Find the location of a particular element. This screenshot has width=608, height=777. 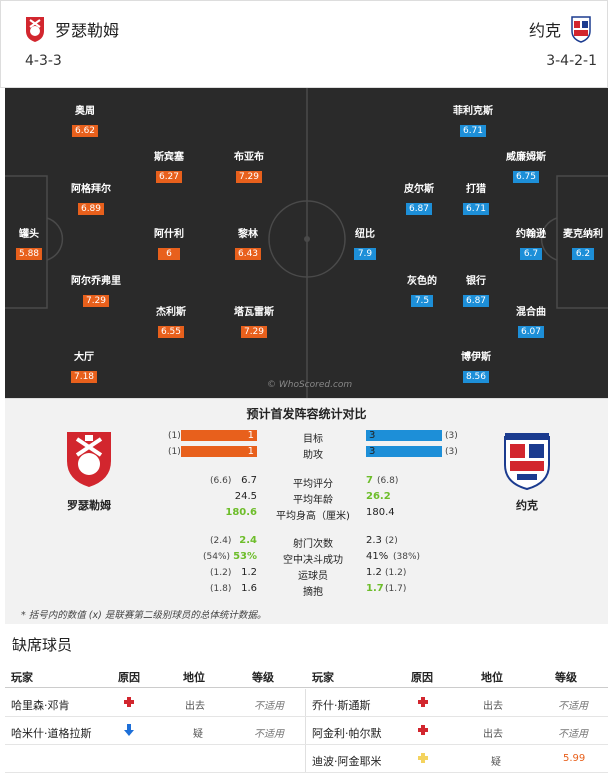

aerial-home: 53% is located at coordinates (245, 556).